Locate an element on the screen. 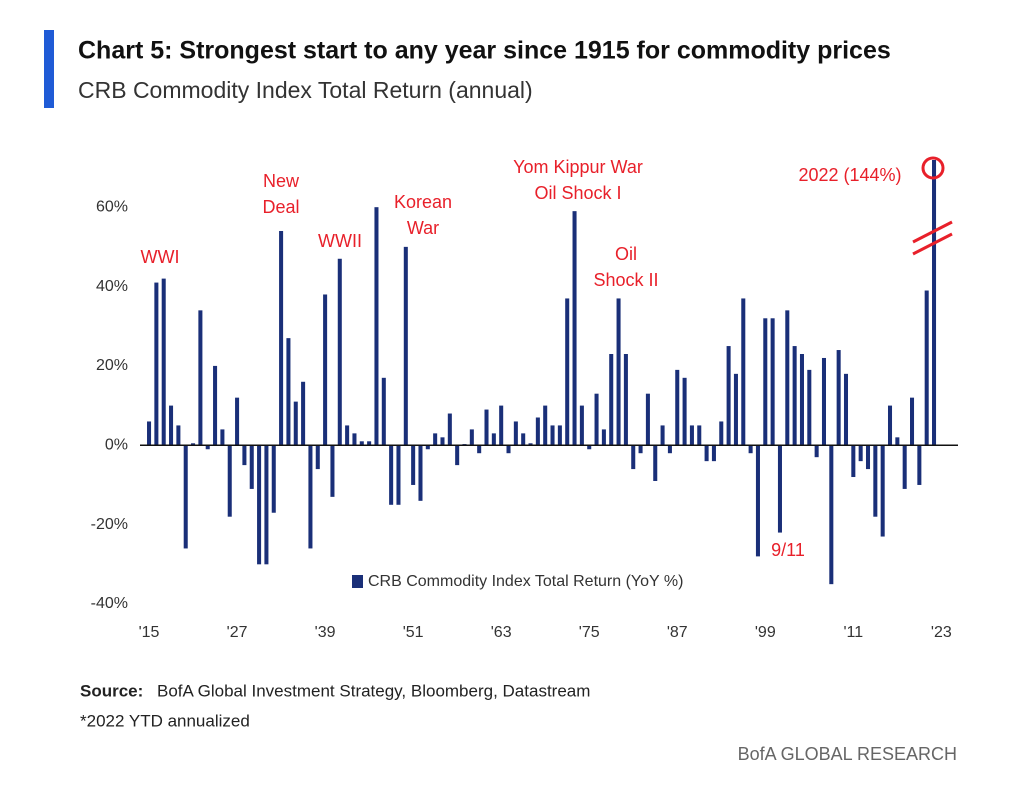 The height and width of the screenshot is (788, 1023). annotation: Shock II is located at coordinates (625, 280).